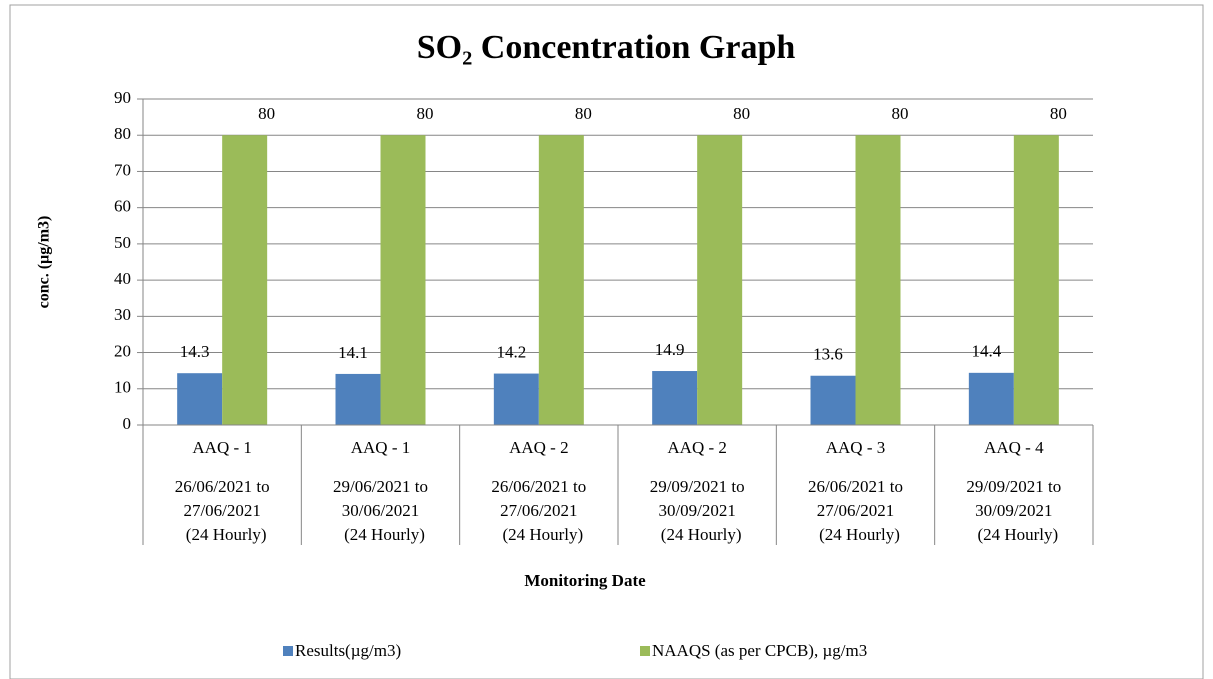 This screenshot has width=1213, height=679. What do you see at coordinates (759, 650) in the screenshot?
I see `legend-label: NAAQS (as per CPCB), µg/m3` at bounding box center [759, 650].